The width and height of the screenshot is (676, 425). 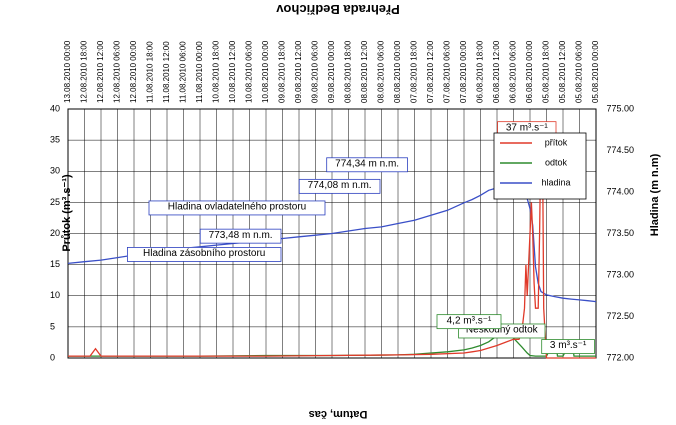 I want to click on left-tick-label: 15, so click(x=55, y=264).